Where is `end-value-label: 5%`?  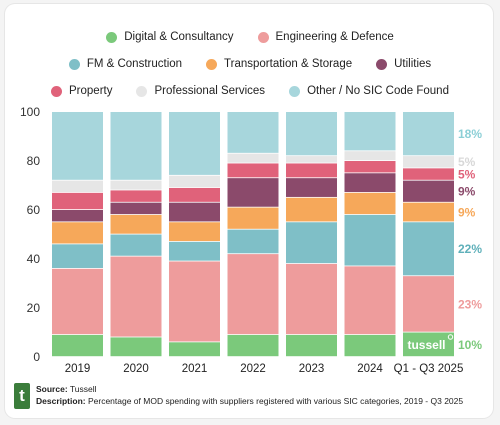
end-value-label: 5% is located at coordinates (467, 174).